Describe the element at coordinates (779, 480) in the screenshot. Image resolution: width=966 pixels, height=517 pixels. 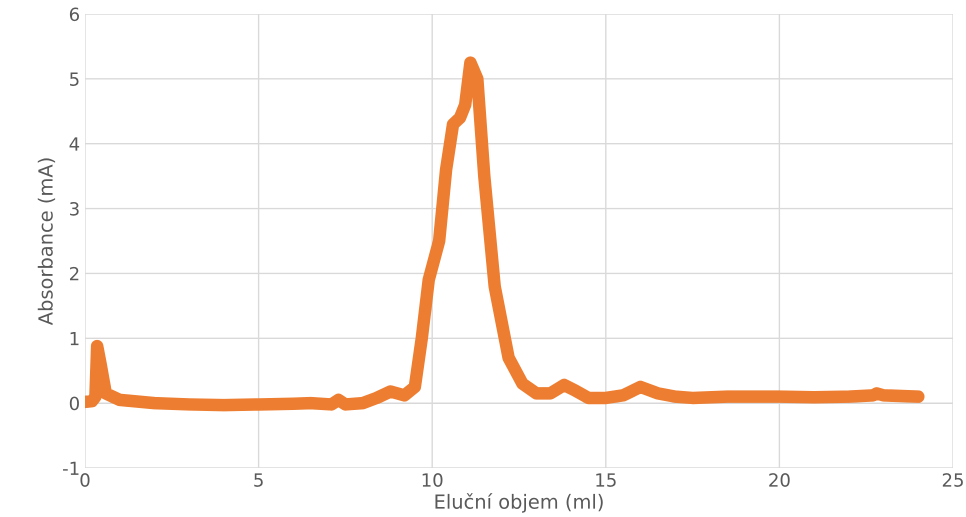
I see `x-tick-label: 20` at that location.